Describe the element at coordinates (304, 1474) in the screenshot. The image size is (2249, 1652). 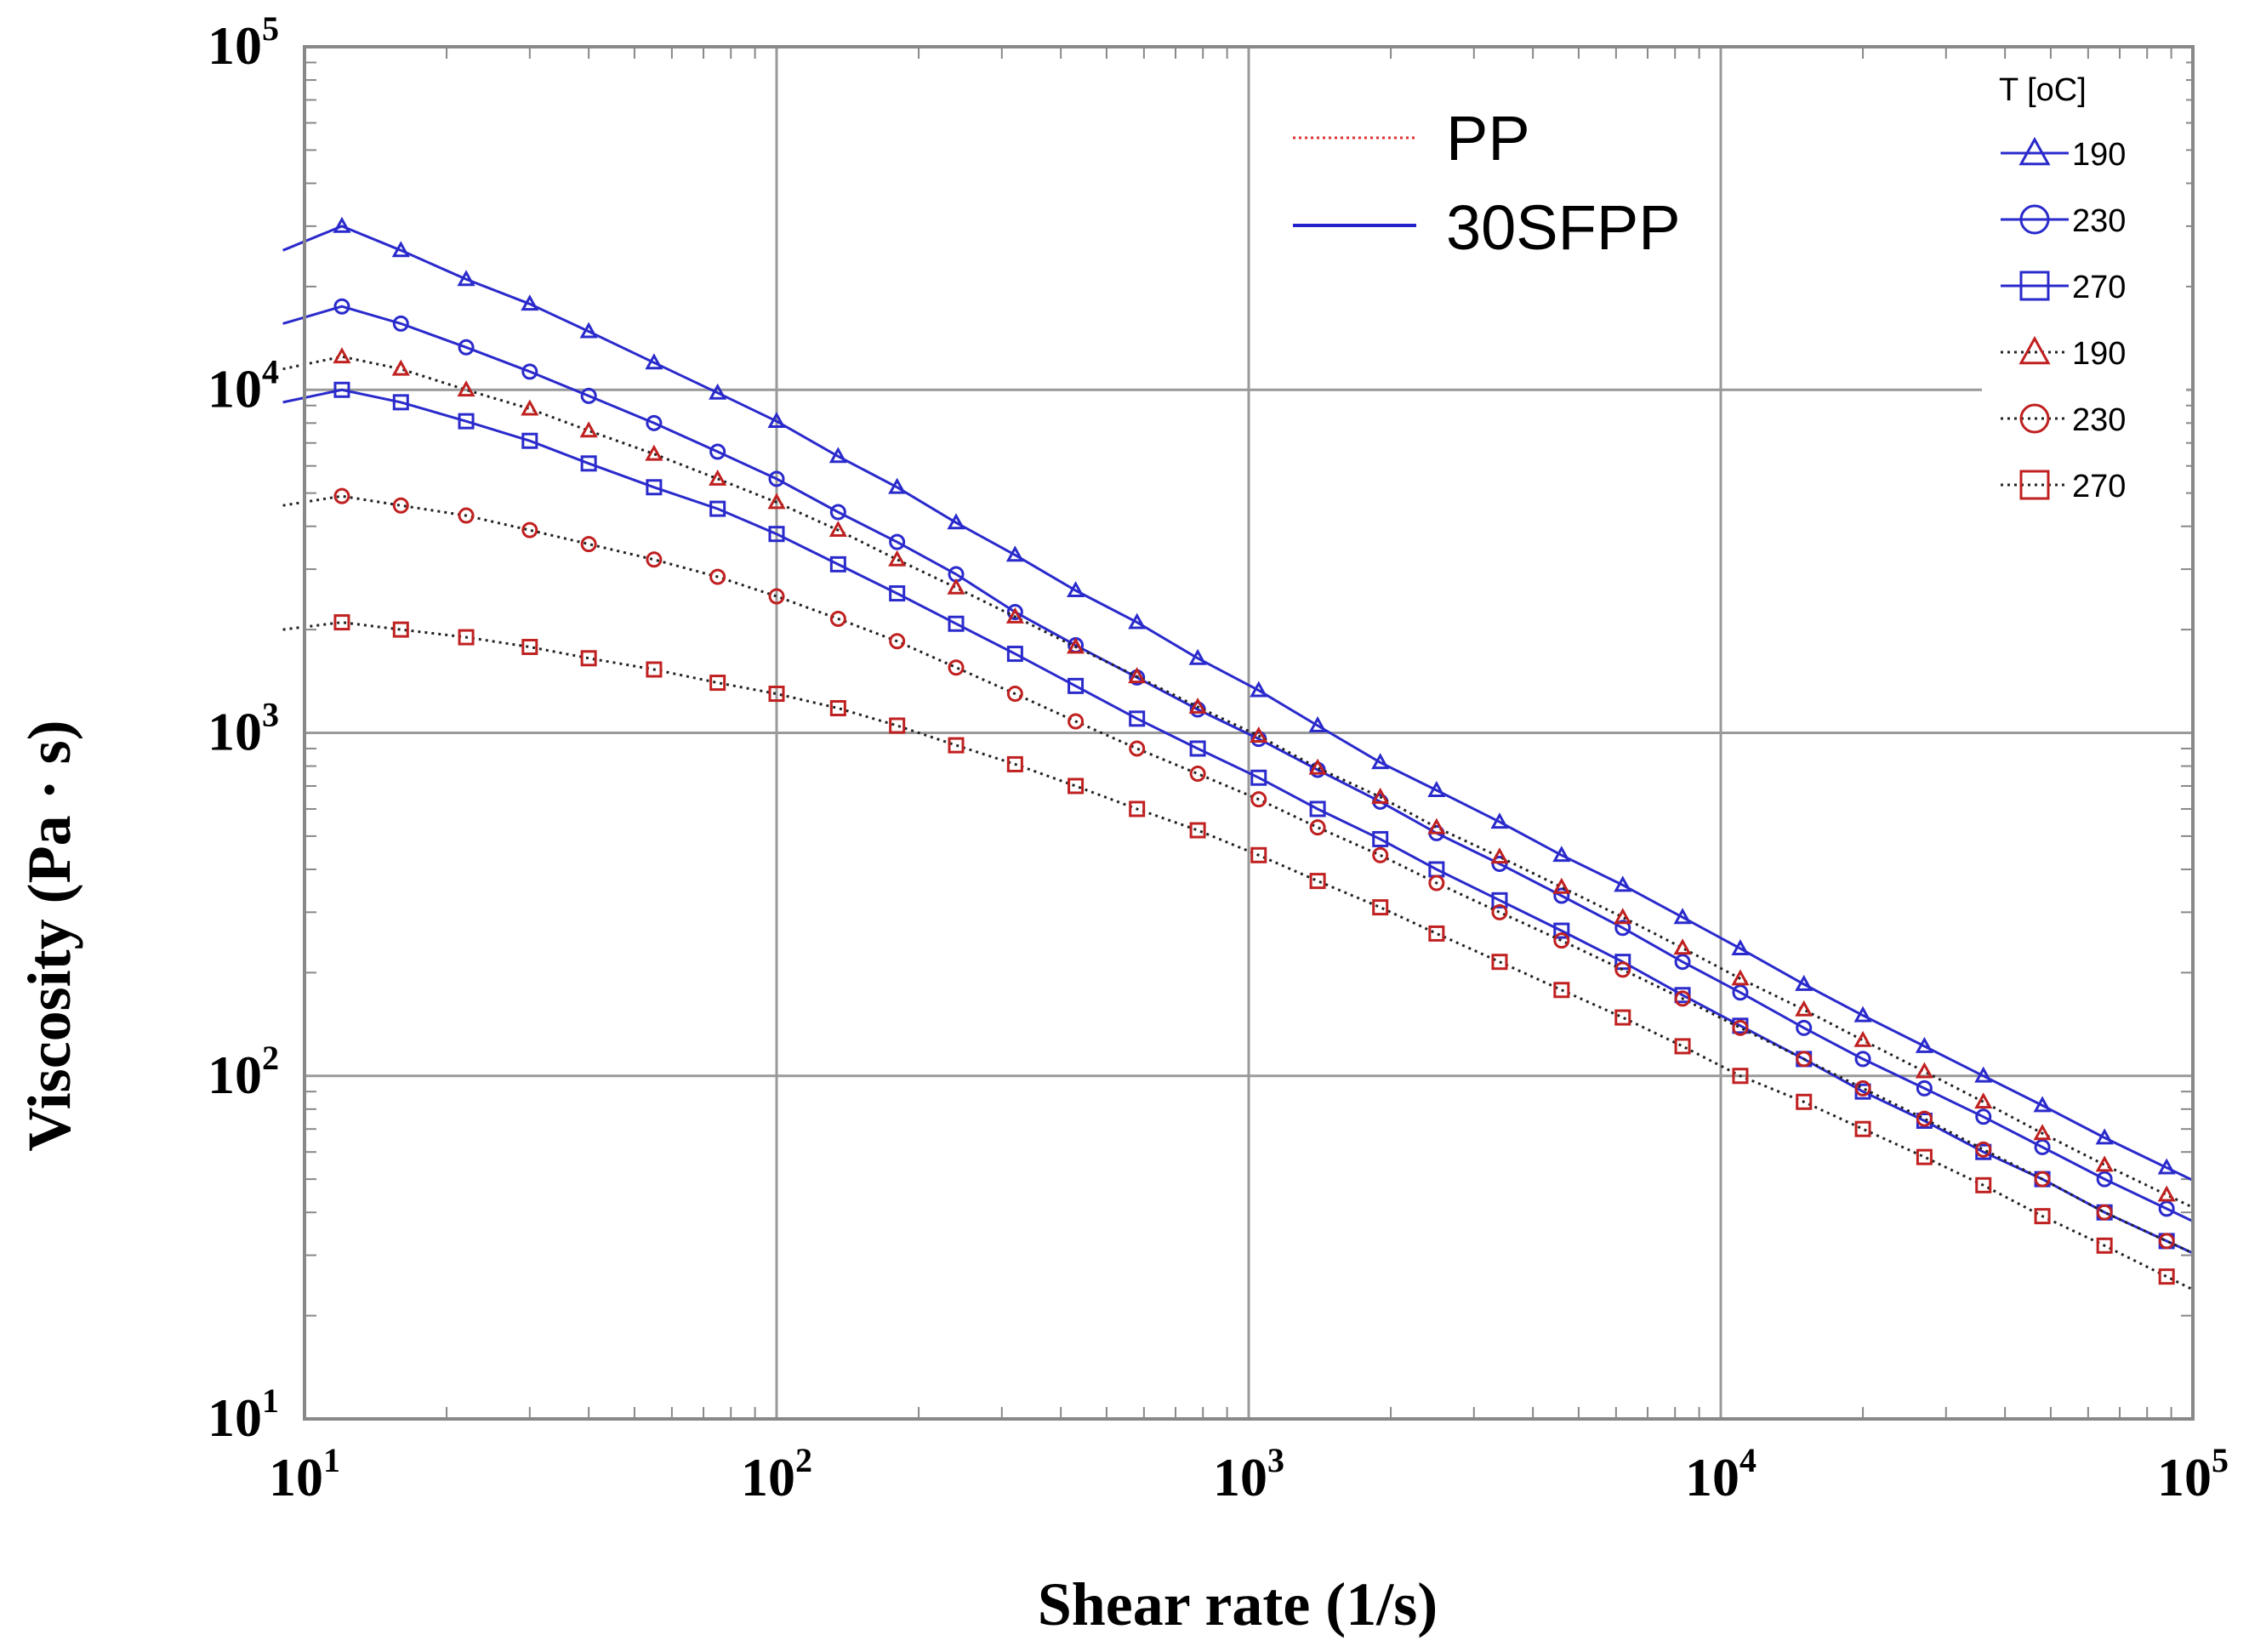
I see `x-tick-label: 10¹` at that location.